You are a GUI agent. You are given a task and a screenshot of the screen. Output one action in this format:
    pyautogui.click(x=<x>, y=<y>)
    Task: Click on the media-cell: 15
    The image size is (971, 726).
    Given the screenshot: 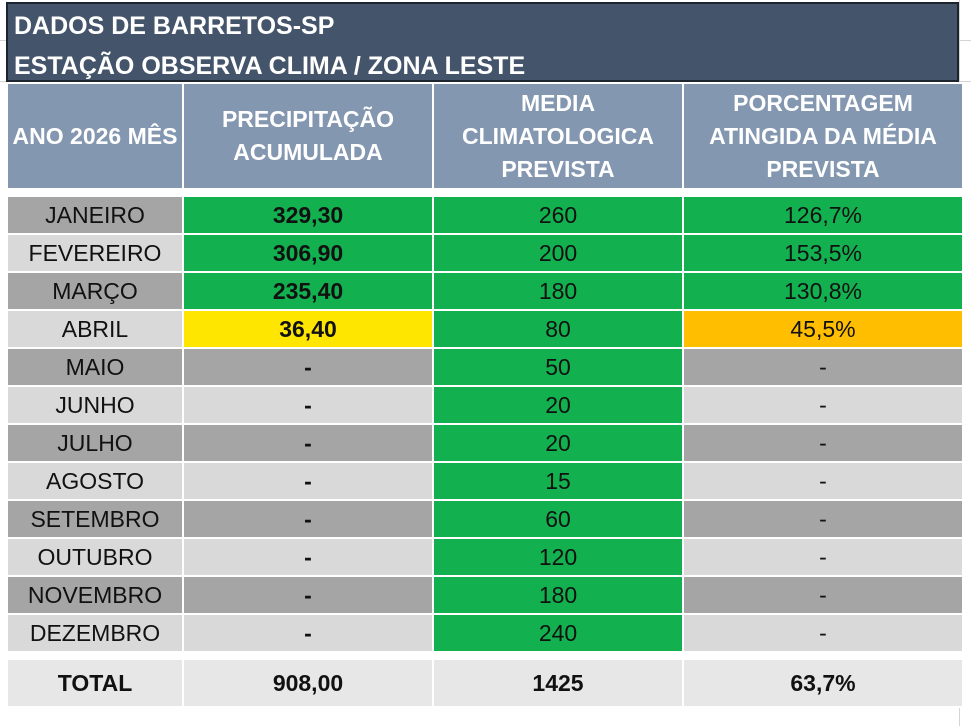 What is the action you would take?
    pyautogui.click(x=558, y=481)
    